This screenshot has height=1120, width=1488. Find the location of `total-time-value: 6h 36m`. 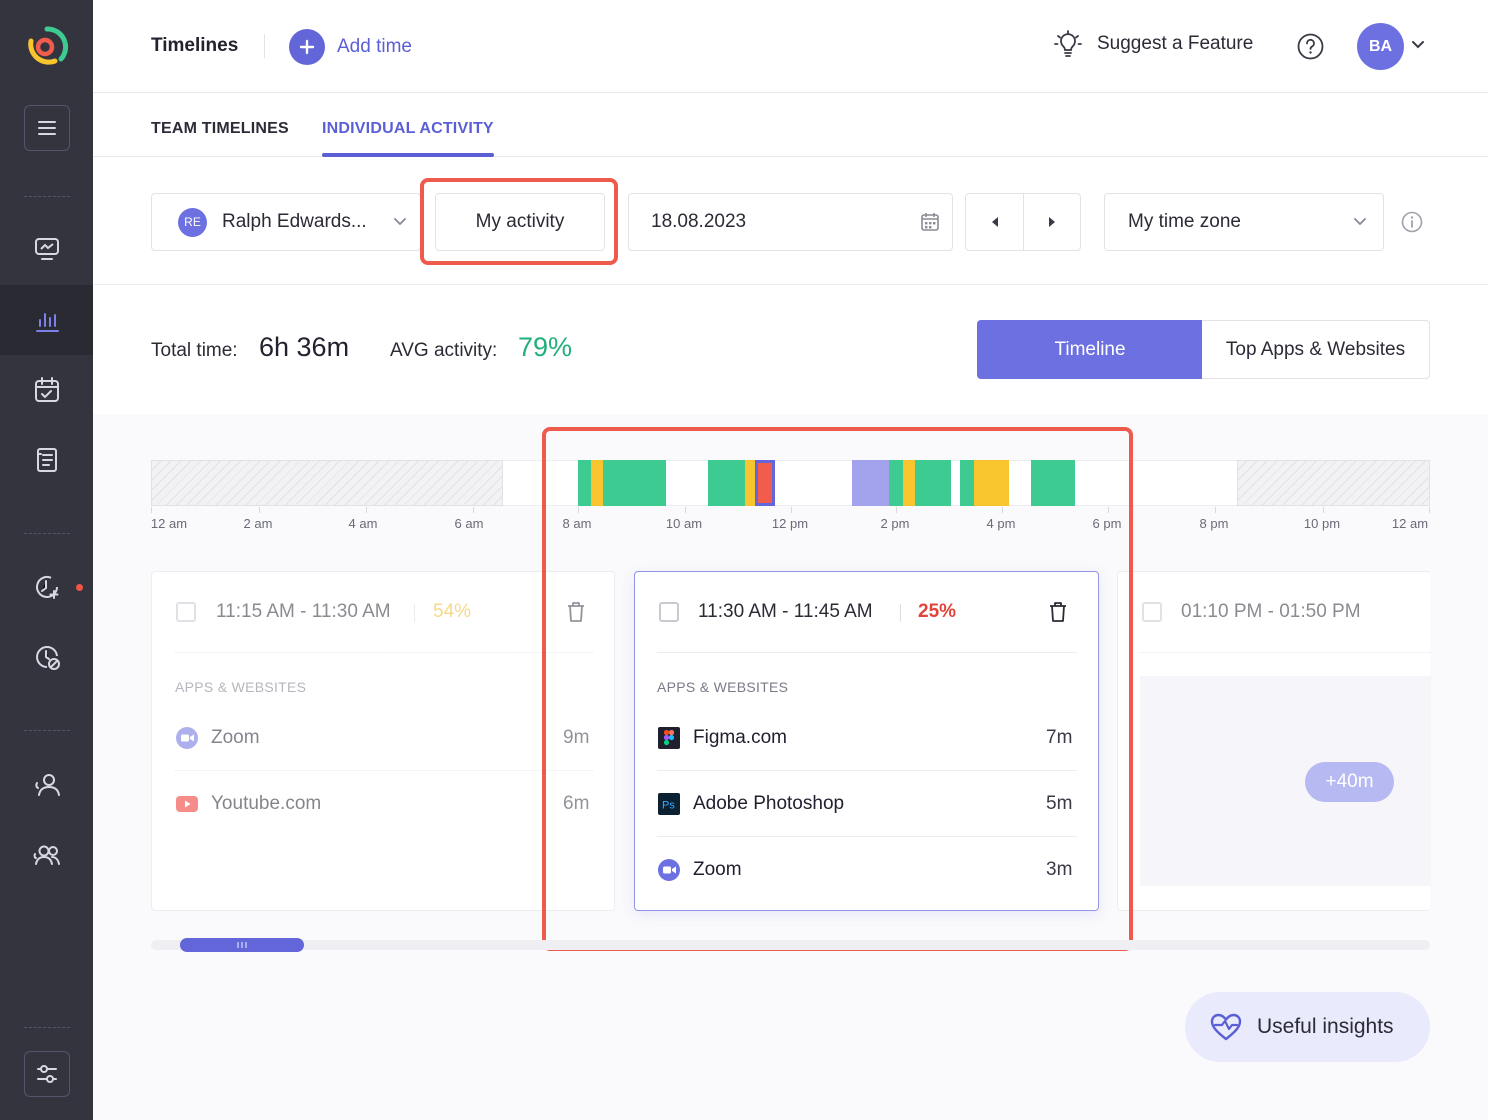

total-time-value: 6h 36m is located at coordinates (304, 347).